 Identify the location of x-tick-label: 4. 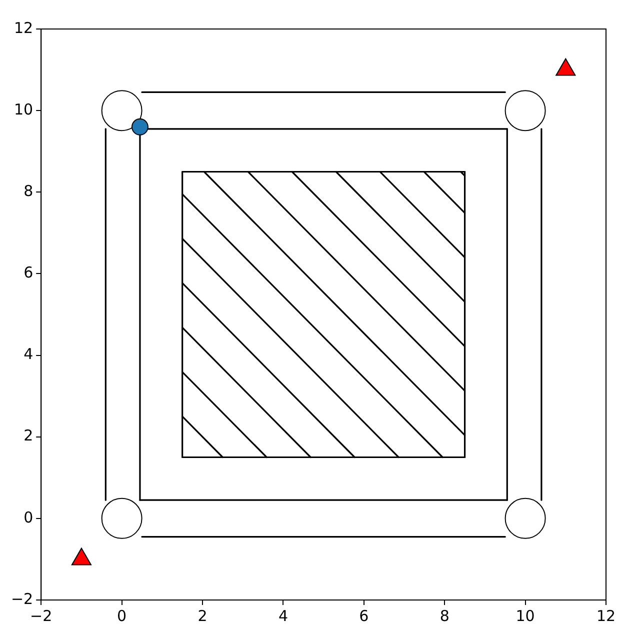
(283, 615).